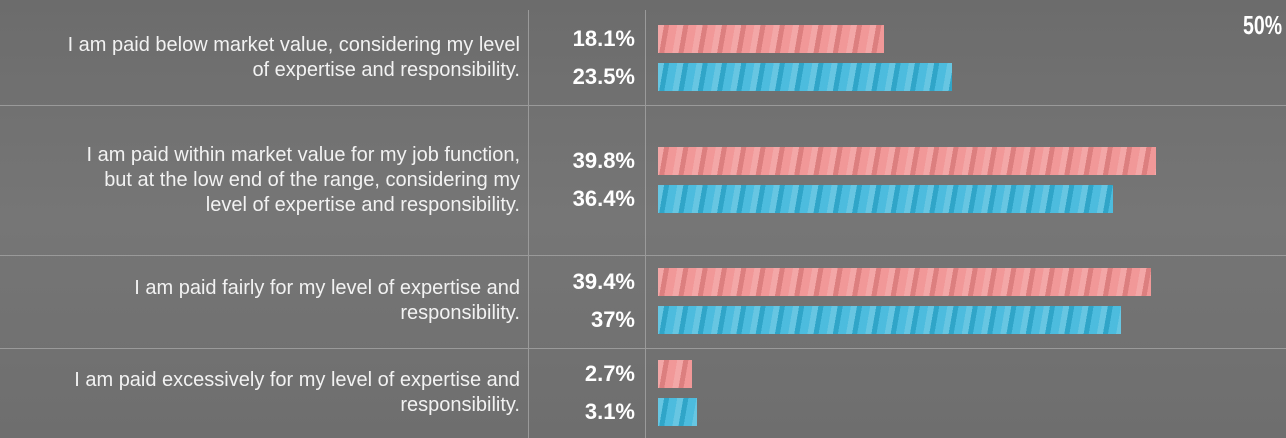 The image size is (1286, 438). Describe the element at coordinates (609, 411) in the screenshot. I see `value-label: 3.1%` at that location.